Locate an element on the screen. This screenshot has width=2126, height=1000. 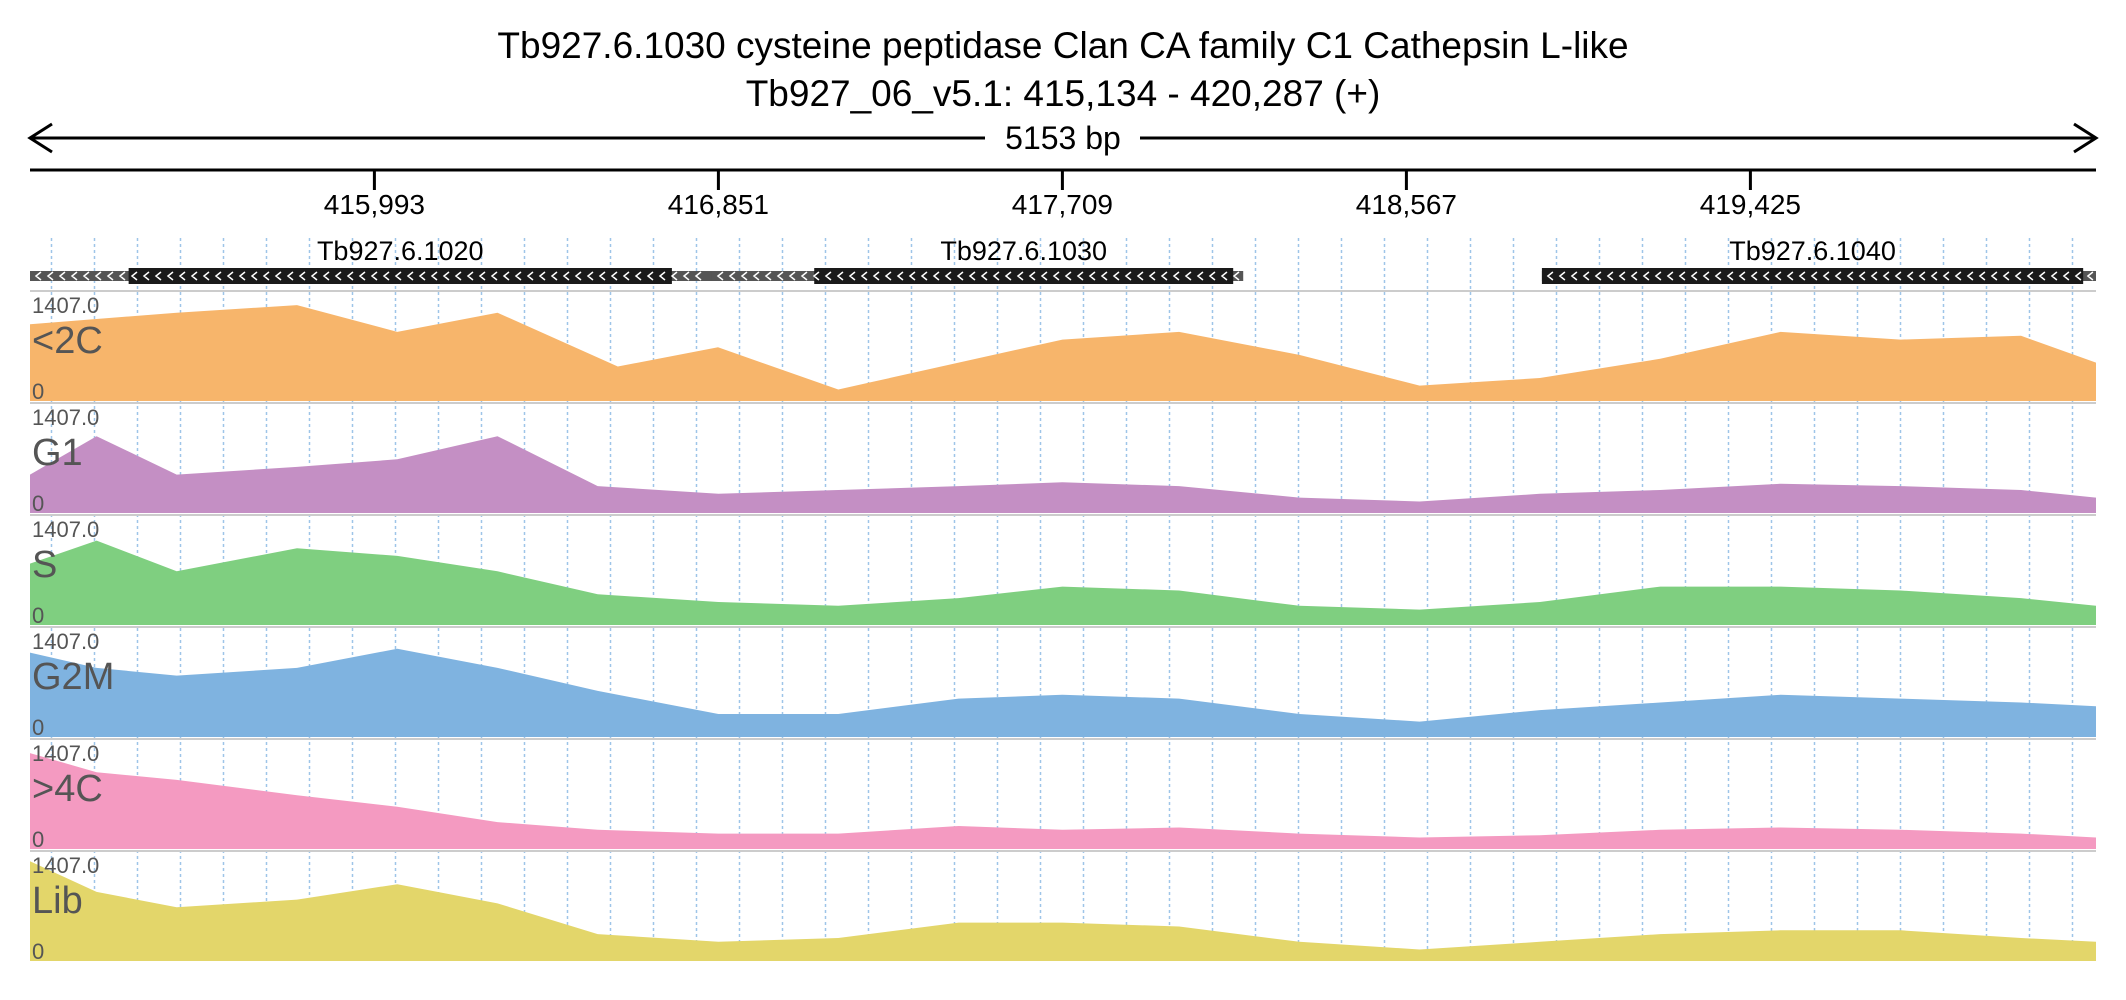
span-arrow-right-icon is located at coordinates (2086, 138).